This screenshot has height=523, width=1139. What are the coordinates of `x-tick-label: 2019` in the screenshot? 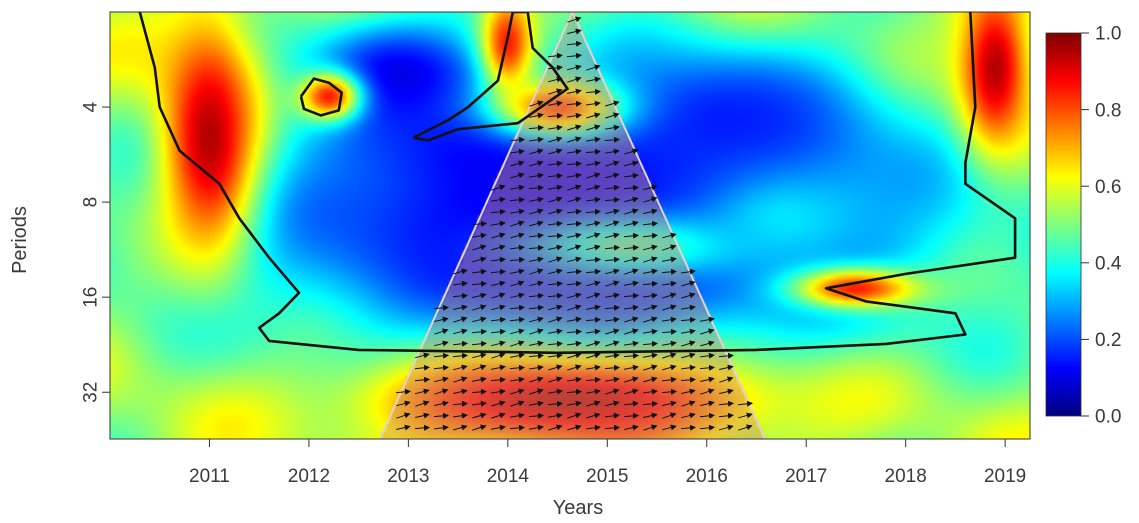 It's located at (1005, 476).